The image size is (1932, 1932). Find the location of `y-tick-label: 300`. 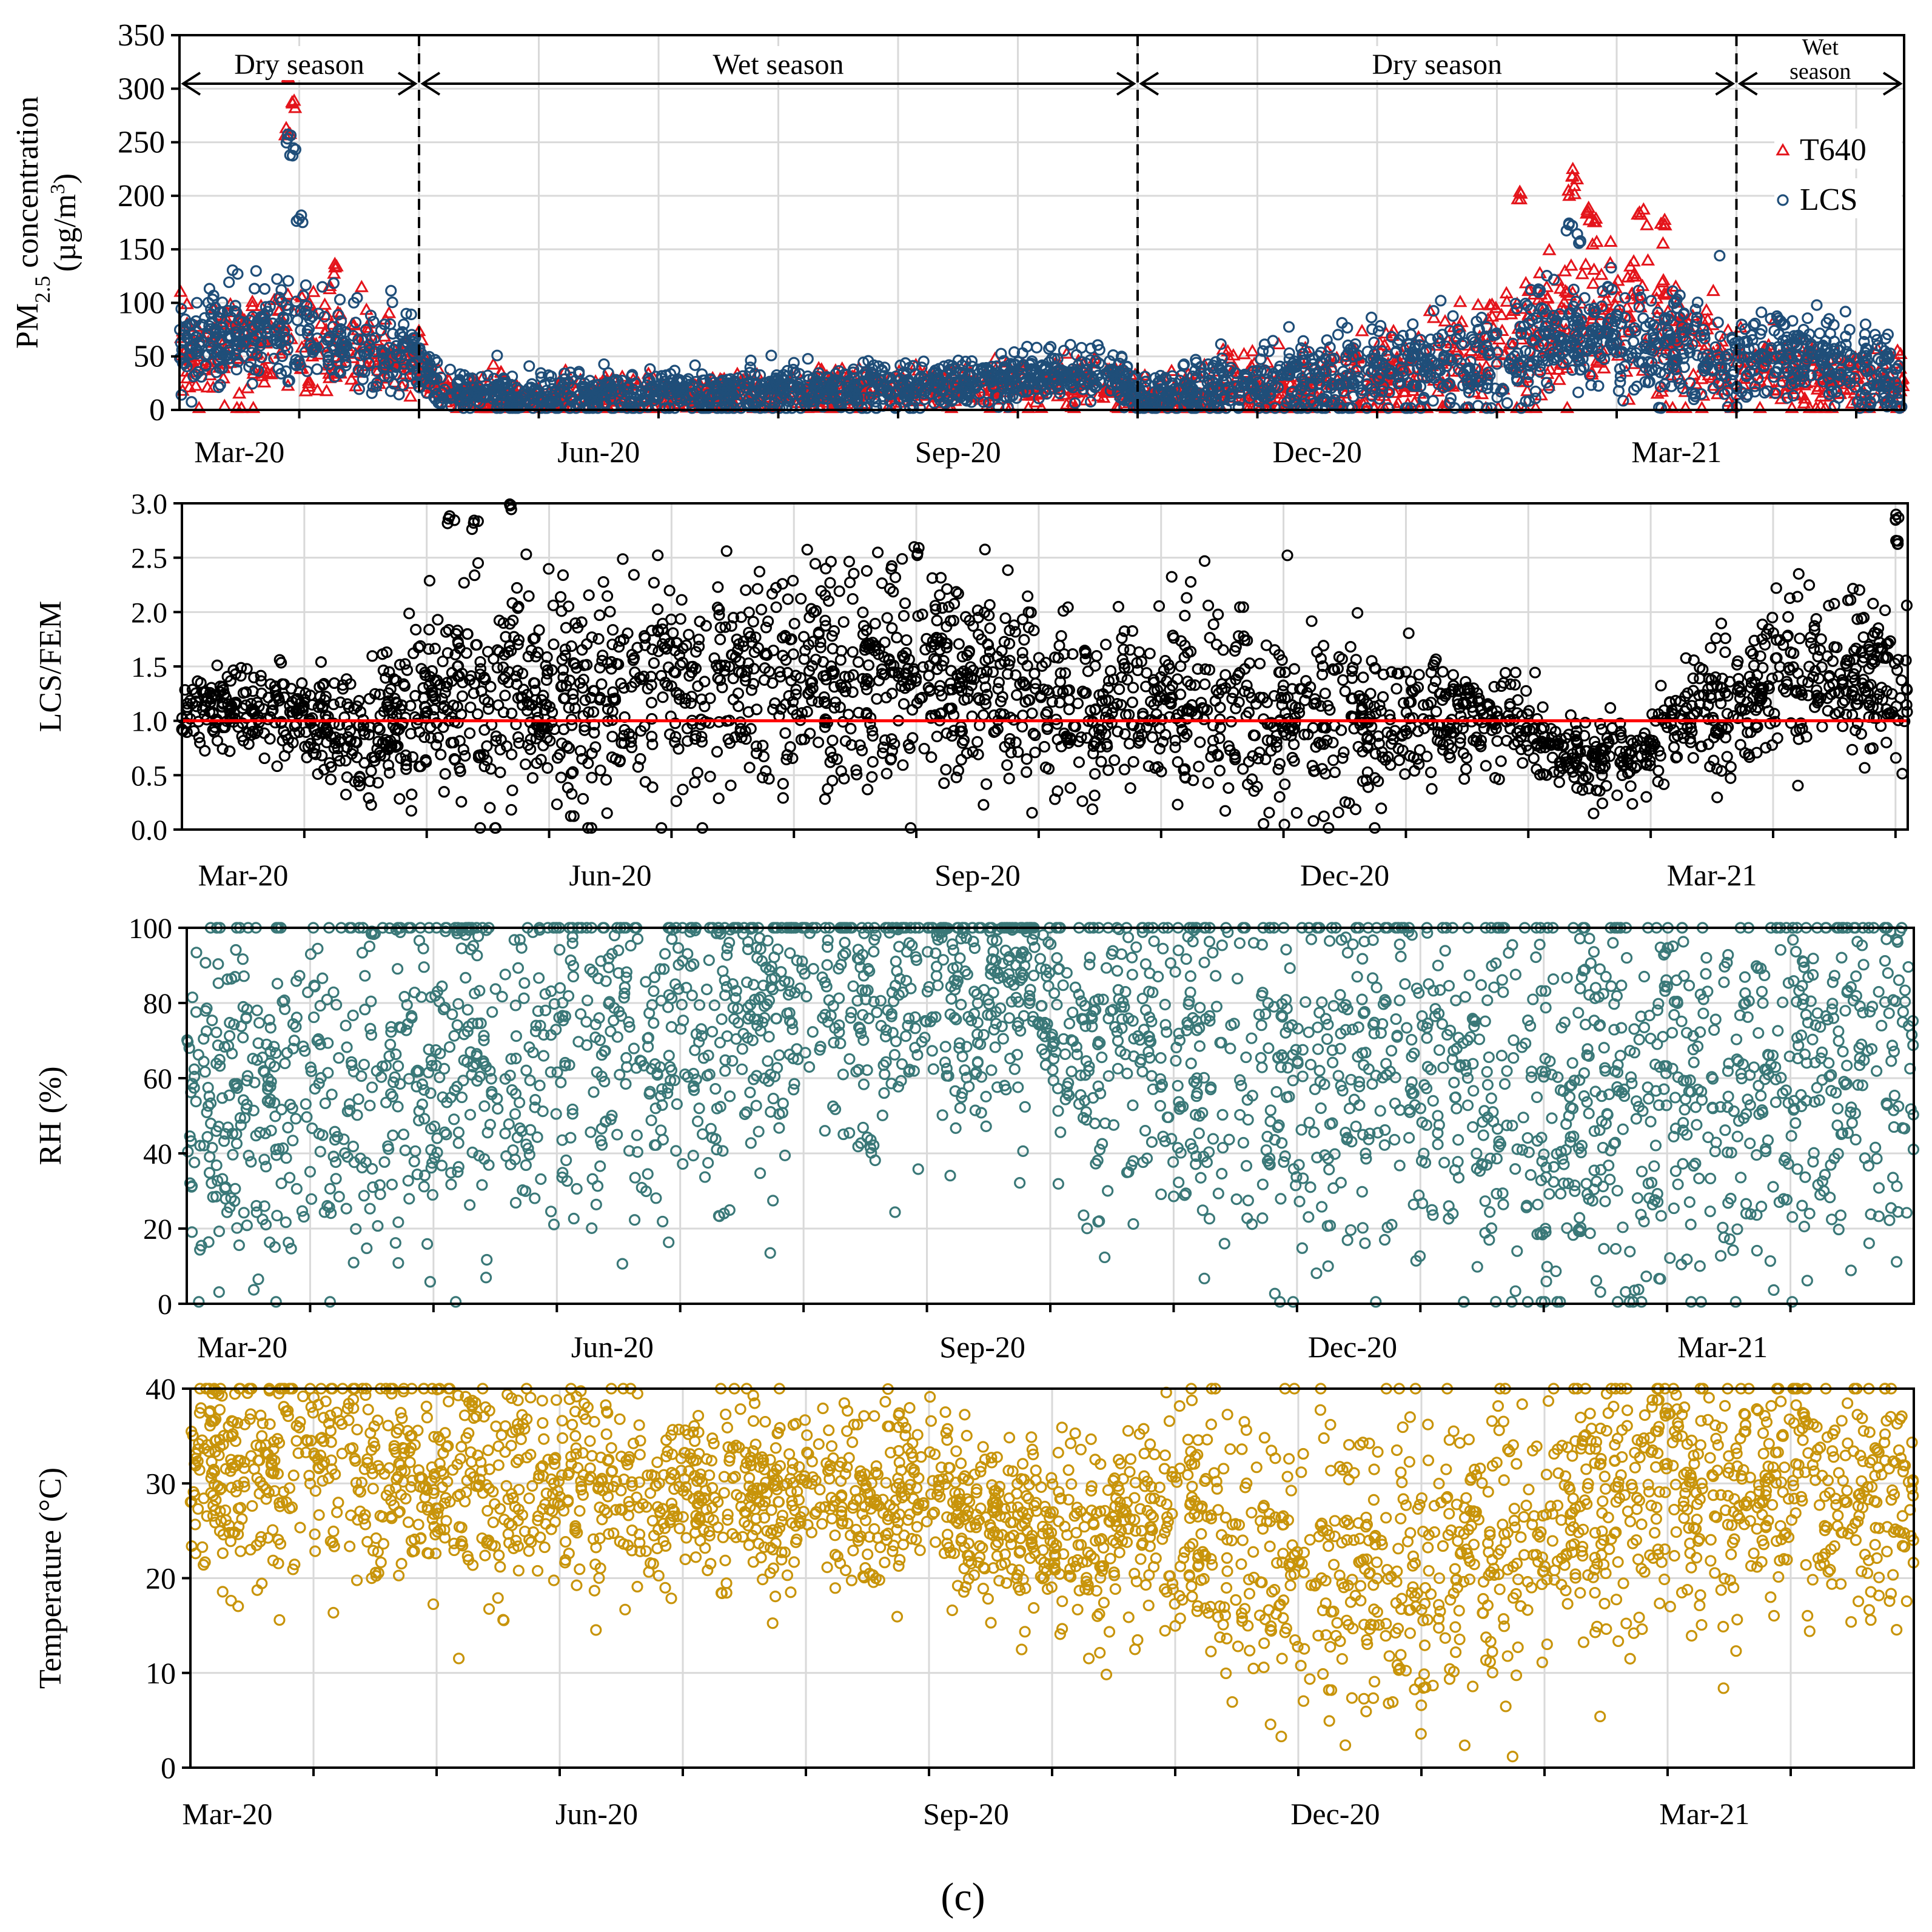

y-tick-label: 300 is located at coordinates (141, 89).